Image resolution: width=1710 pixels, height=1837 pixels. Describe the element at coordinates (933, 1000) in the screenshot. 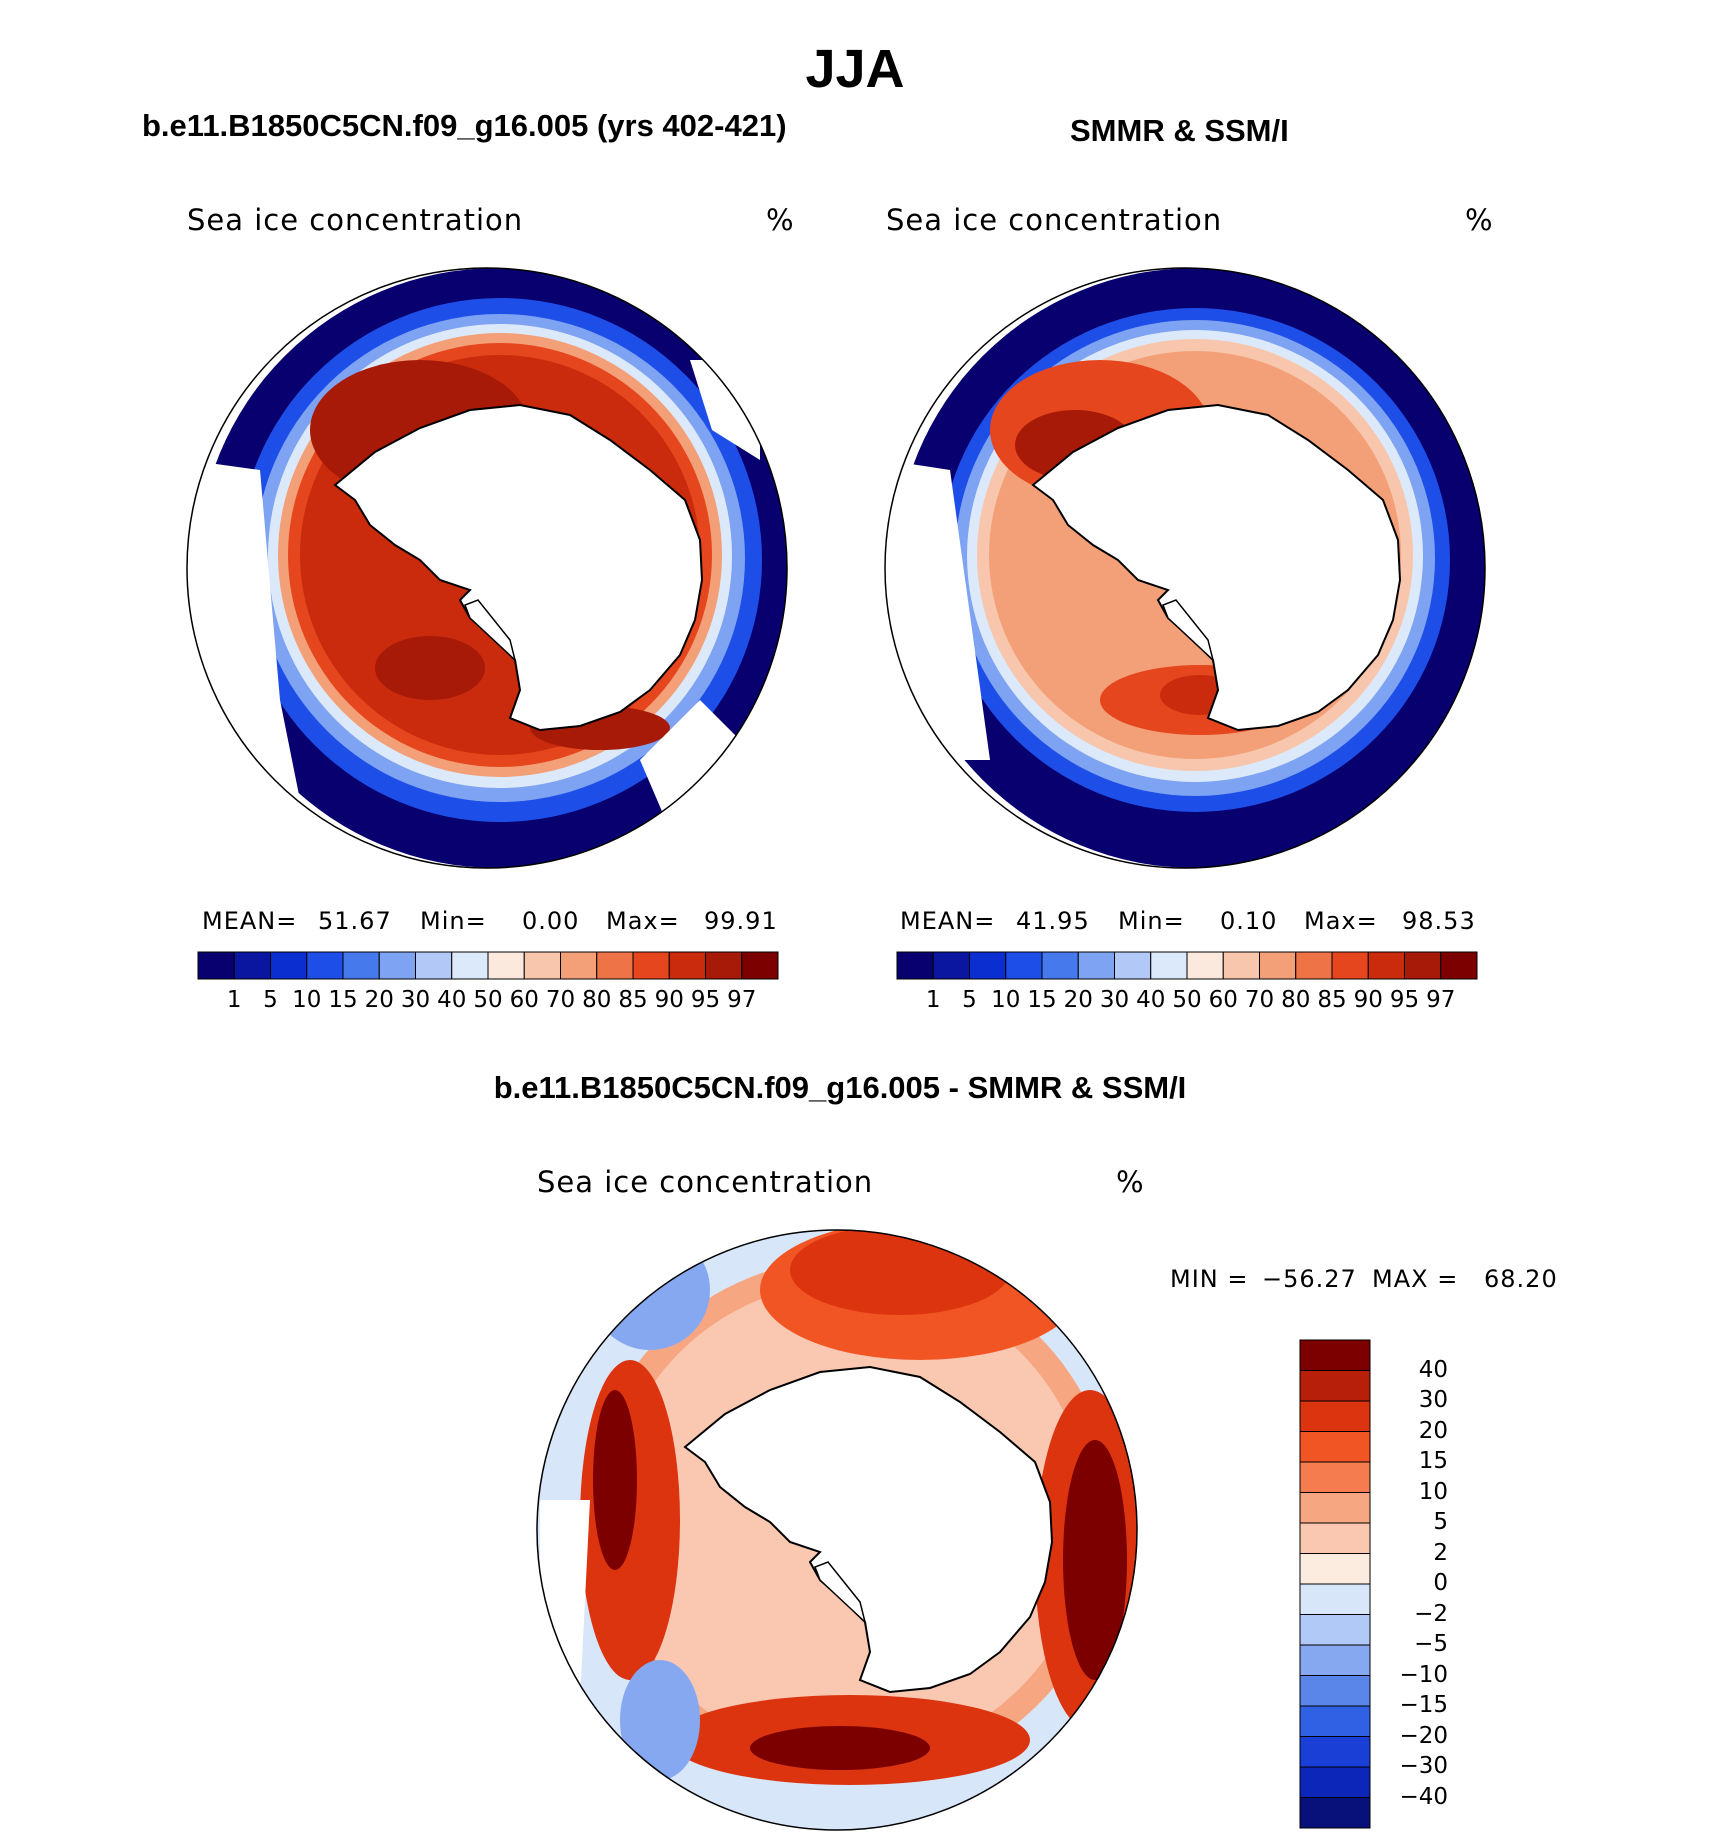

I see `panel2-colorbar-tick-label: 1` at that location.